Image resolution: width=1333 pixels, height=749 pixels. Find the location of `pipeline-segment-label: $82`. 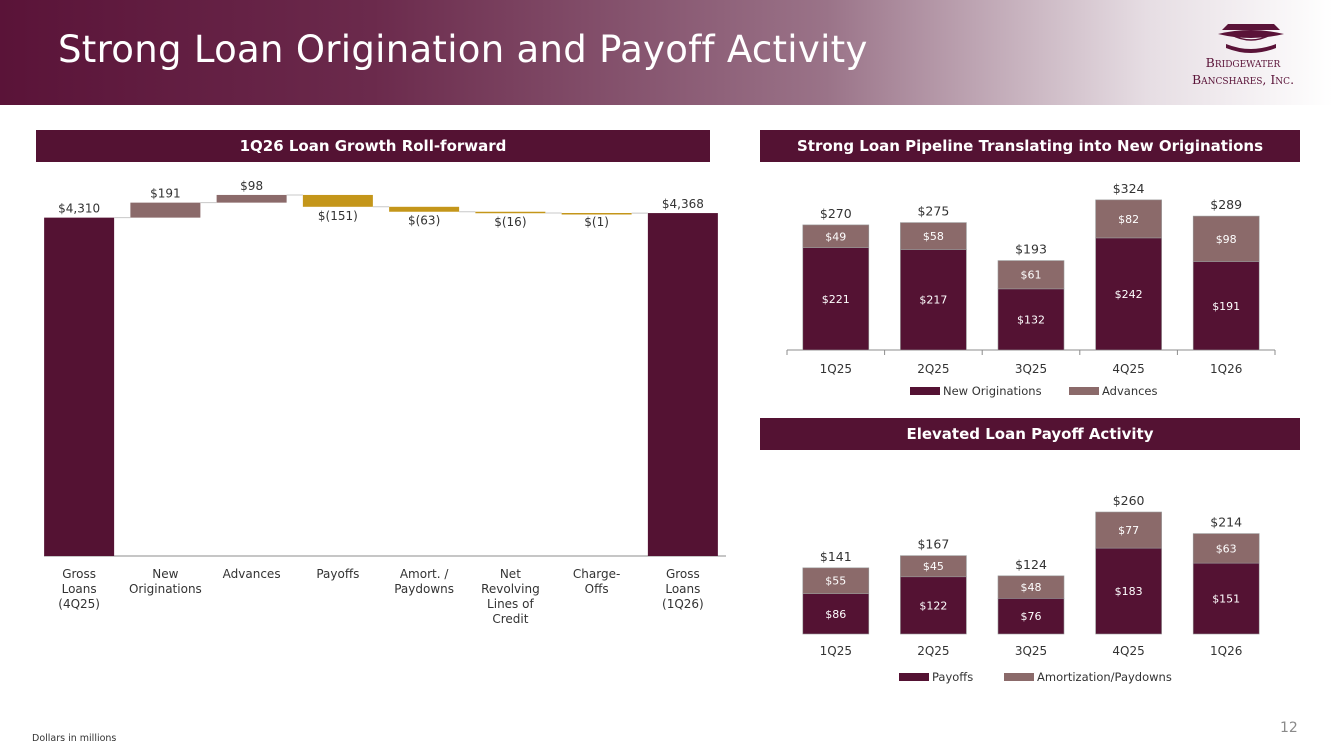

pipeline-segment-label: $82 is located at coordinates (1128, 219).